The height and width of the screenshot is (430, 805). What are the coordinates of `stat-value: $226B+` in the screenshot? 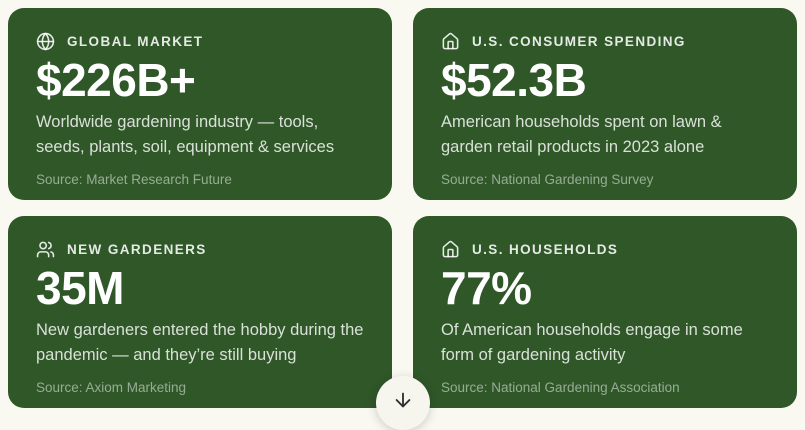 It's located at (116, 80).